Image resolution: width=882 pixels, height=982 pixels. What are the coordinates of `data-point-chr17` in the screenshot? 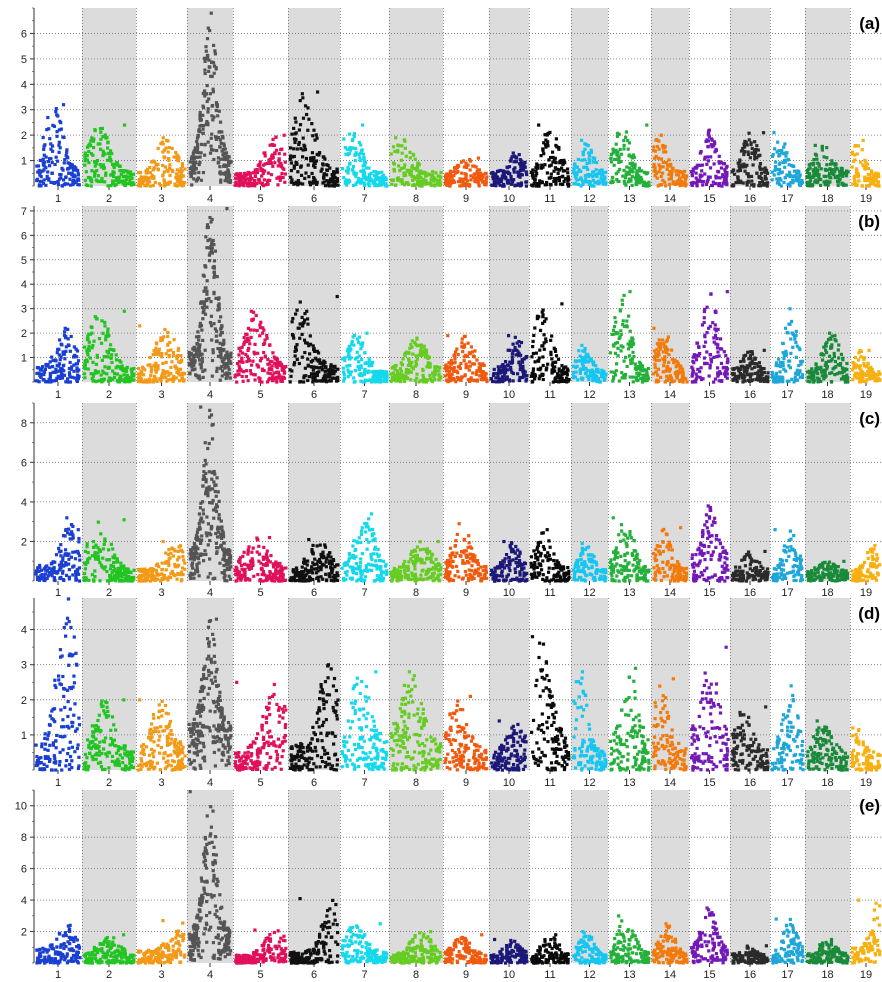 It's located at (797, 174).